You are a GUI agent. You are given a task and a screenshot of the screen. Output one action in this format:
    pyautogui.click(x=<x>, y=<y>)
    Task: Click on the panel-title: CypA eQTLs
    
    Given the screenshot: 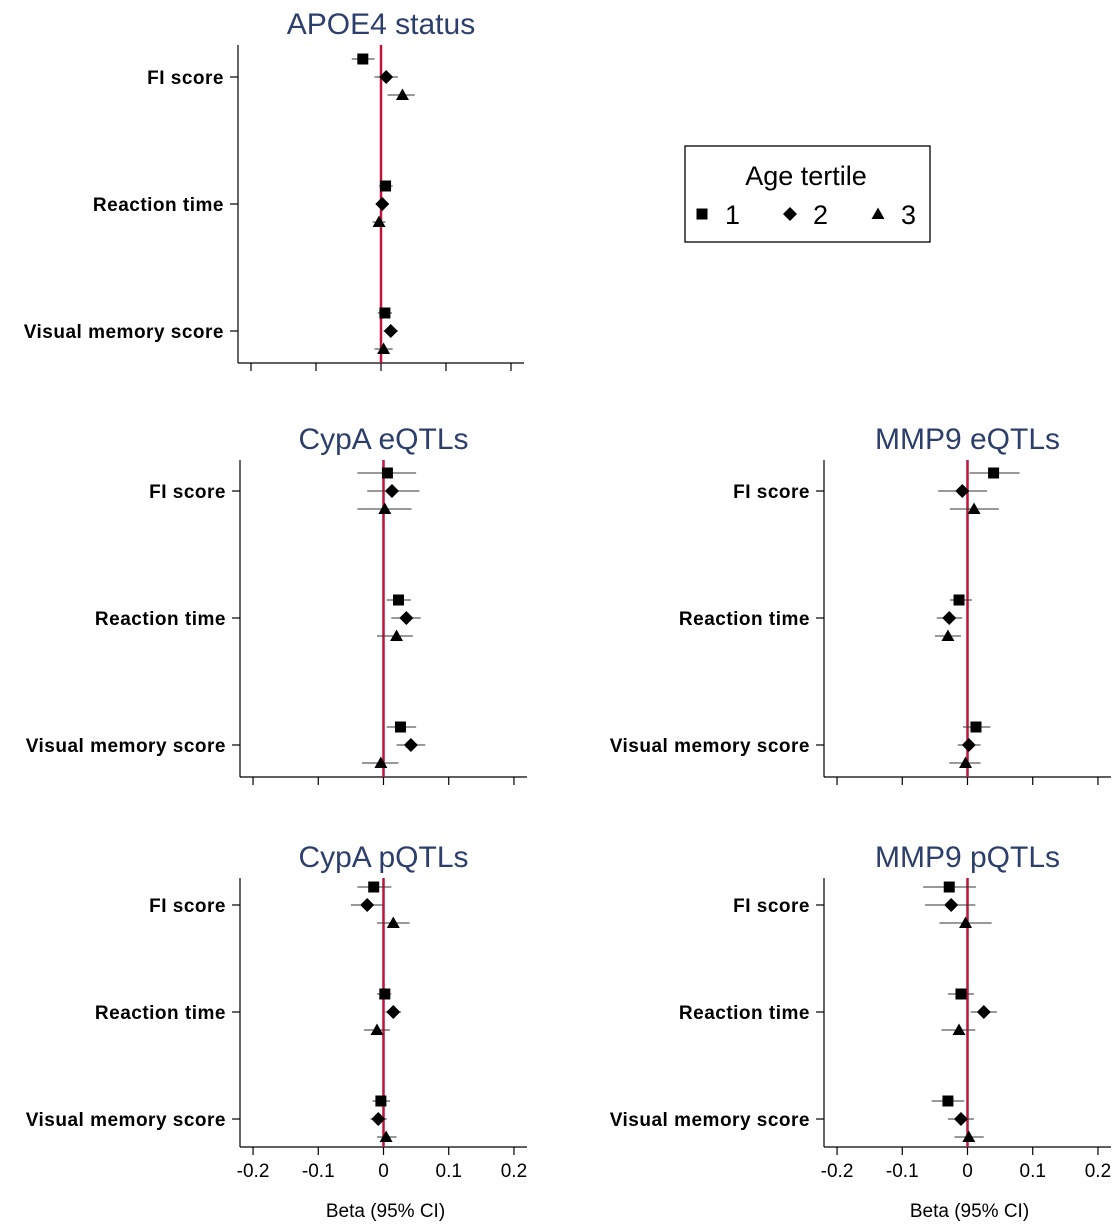 What is the action you would take?
    pyautogui.click(x=383, y=439)
    